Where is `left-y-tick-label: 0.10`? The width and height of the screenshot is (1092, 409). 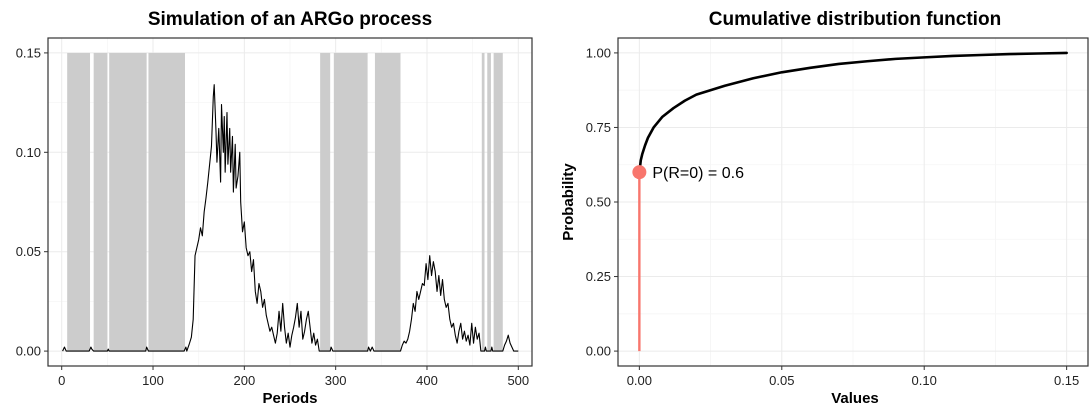 left-y-tick-label: 0.10 is located at coordinates (28, 152).